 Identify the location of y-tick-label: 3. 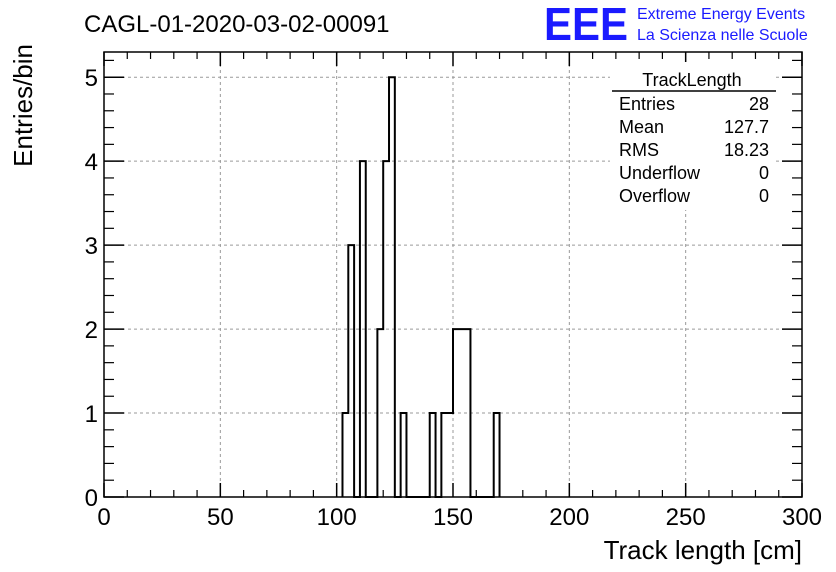
(91, 246).